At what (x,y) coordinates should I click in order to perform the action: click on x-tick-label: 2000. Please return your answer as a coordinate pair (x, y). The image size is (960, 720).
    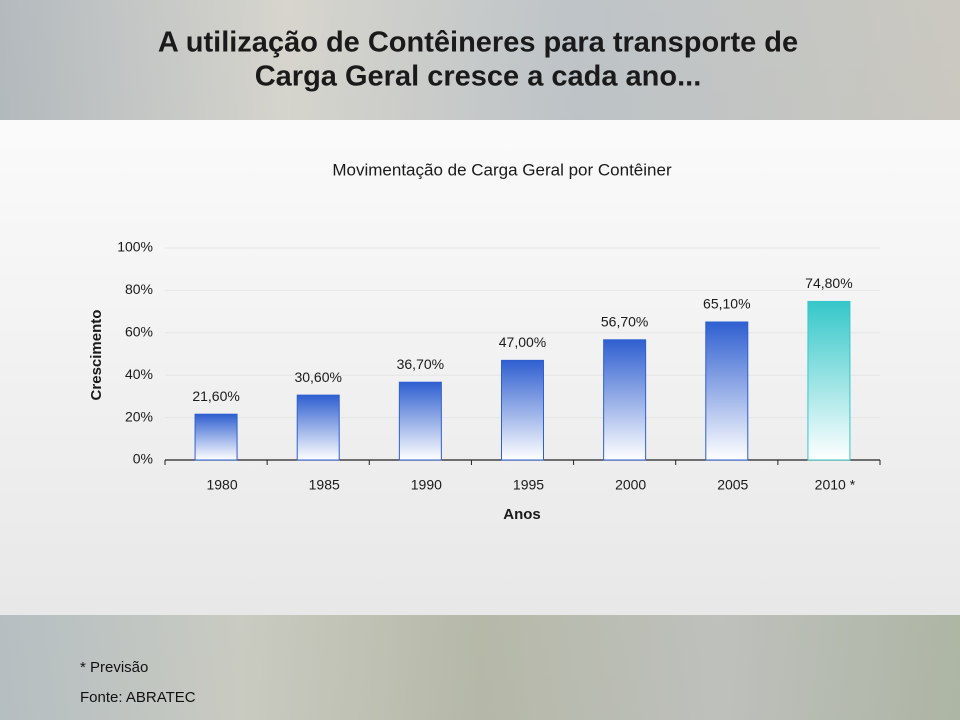
    Looking at the image, I should click on (630, 485).